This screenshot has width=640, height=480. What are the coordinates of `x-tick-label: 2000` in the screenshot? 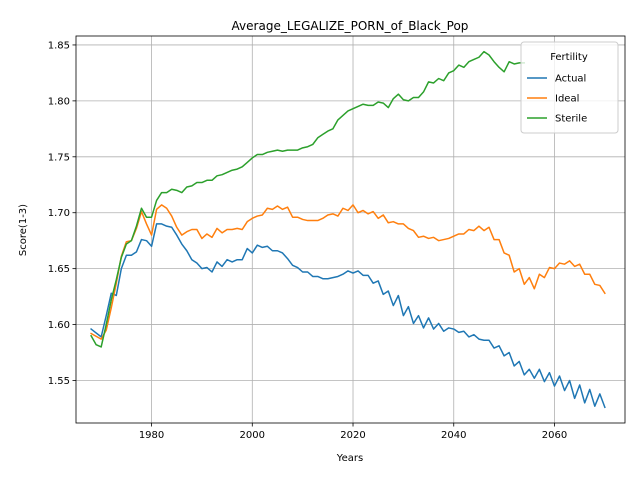 It's located at (252, 435).